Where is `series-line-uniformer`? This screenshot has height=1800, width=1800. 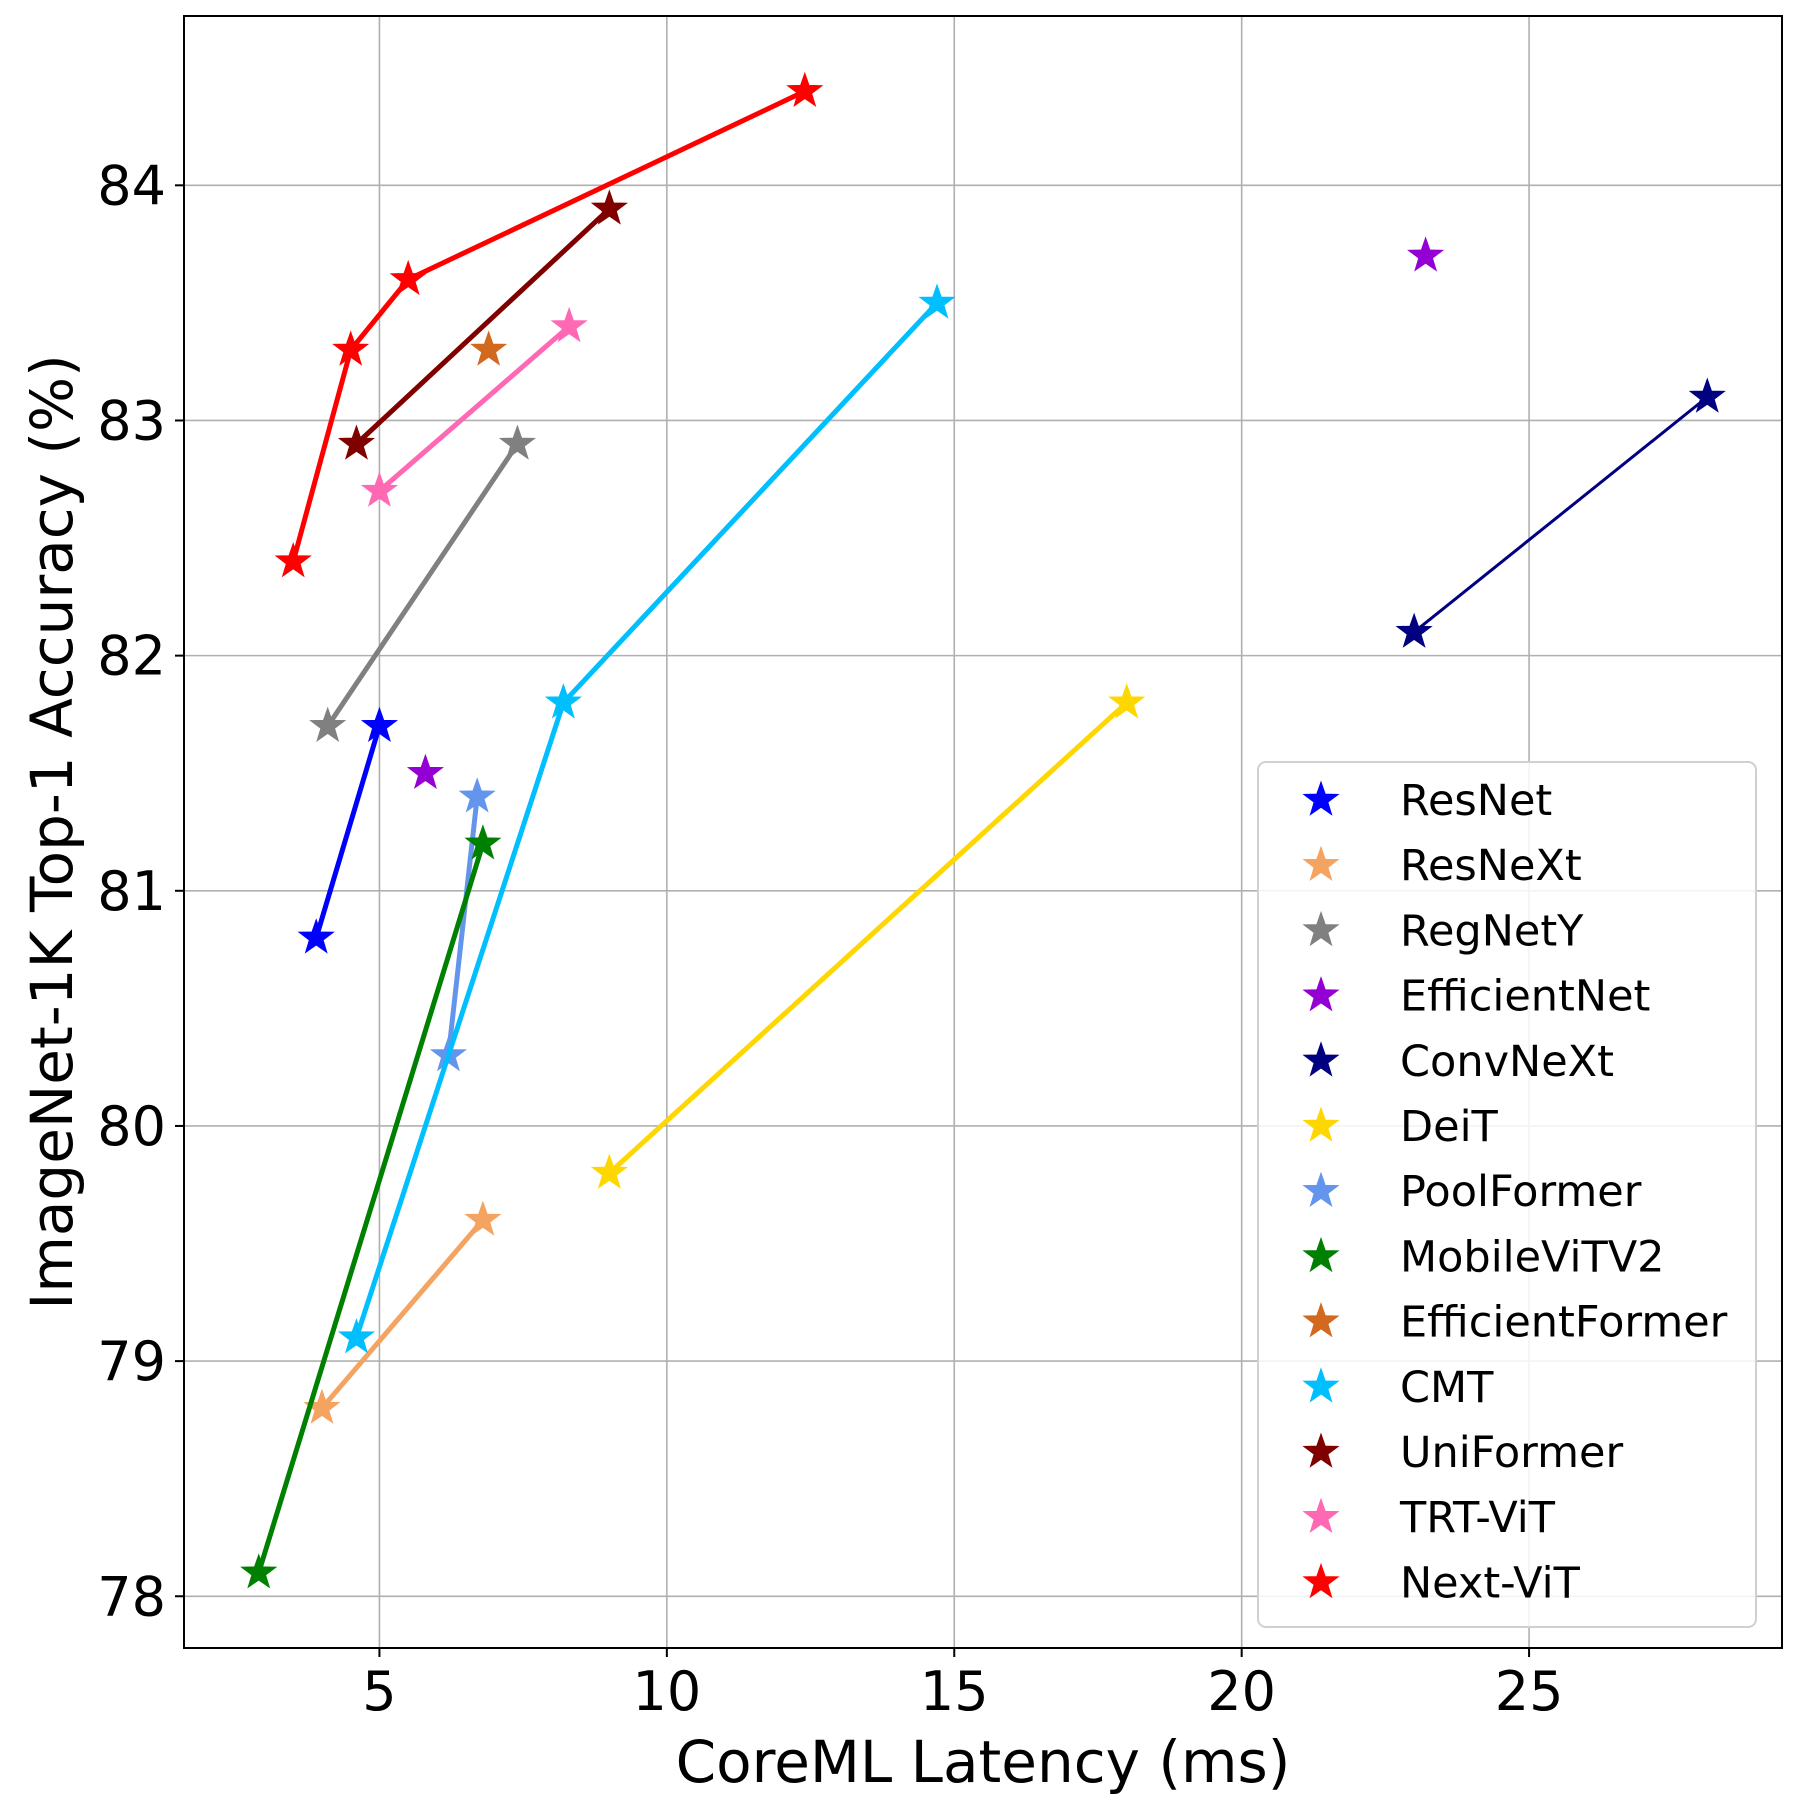 series-line-uniformer is located at coordinates (482, 326).